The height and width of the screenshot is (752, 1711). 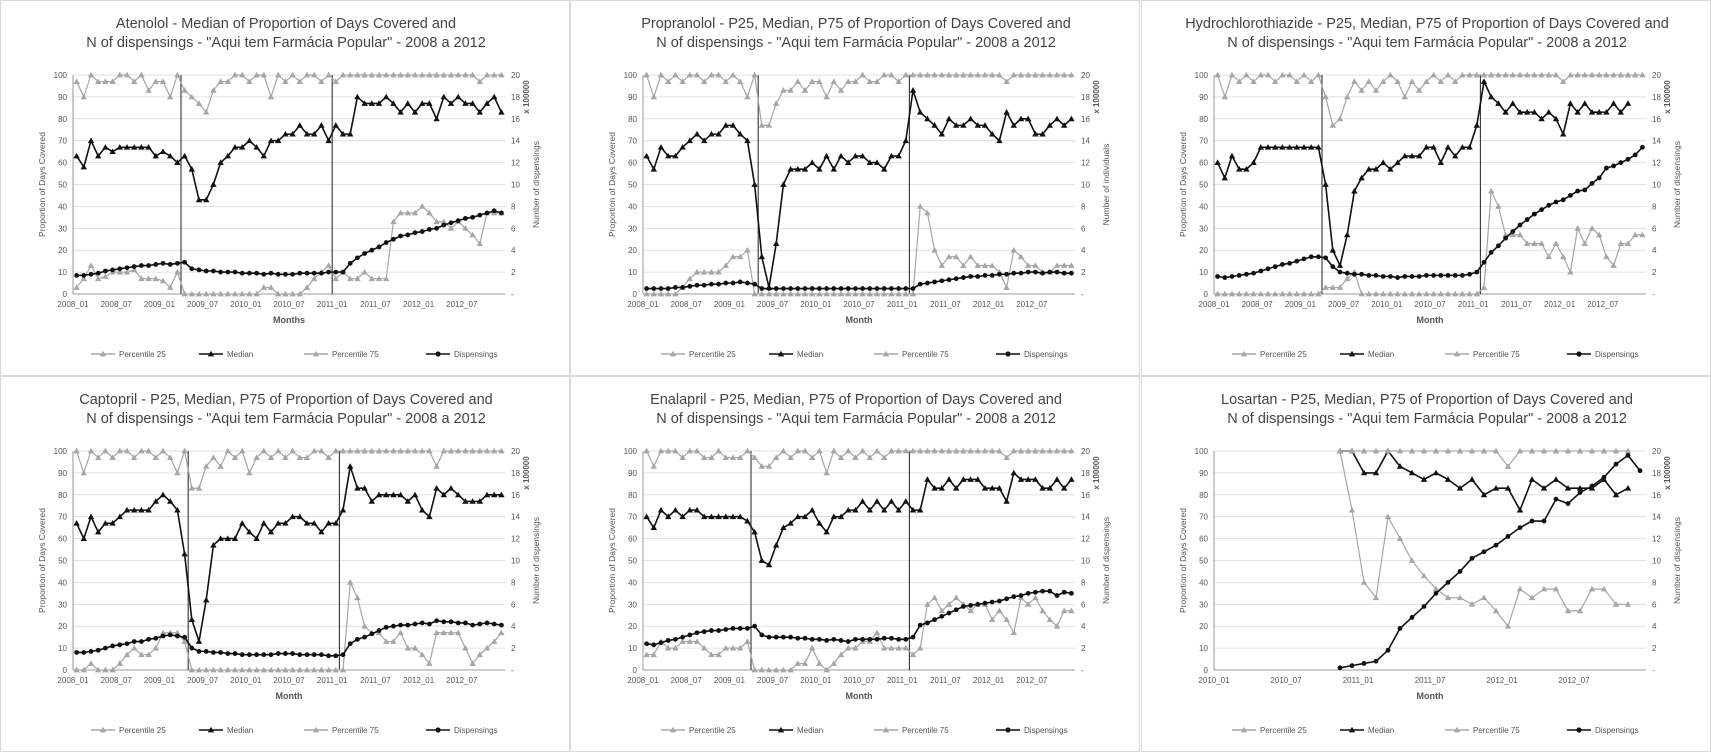 I want to click on y-tick-label: 20, so click(x=632, y=250).